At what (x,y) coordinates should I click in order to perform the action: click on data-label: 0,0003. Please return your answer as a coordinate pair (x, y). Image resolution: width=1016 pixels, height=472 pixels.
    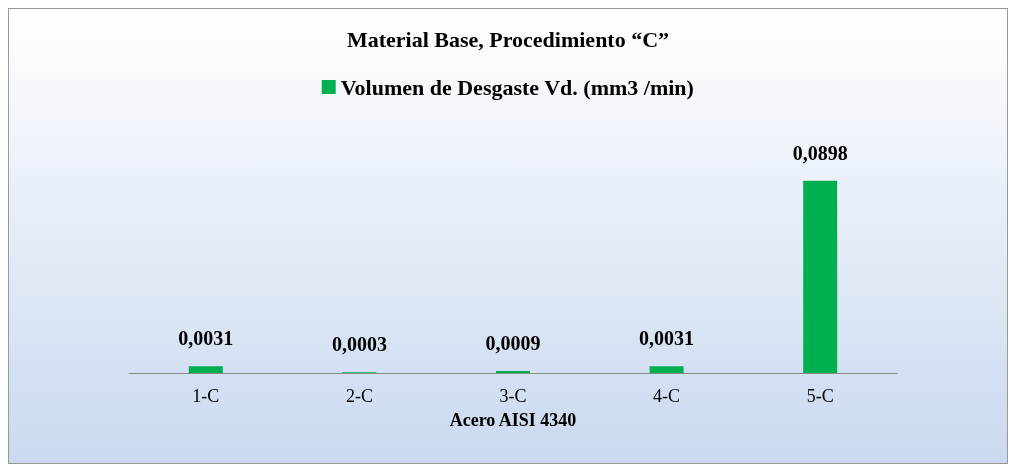
    Looking at the image, I should click on (359, 344).